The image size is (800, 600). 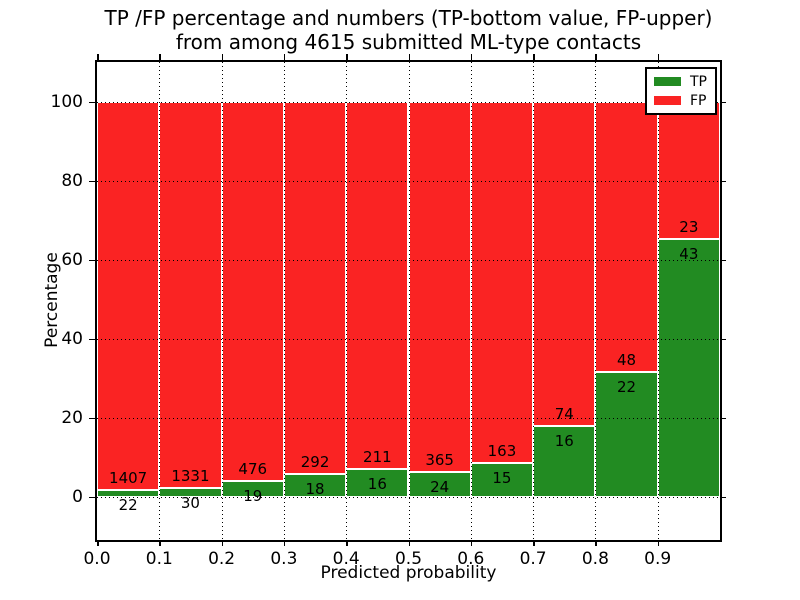 I want to click on y-tick-label: 100, so click(x=66, y=101).